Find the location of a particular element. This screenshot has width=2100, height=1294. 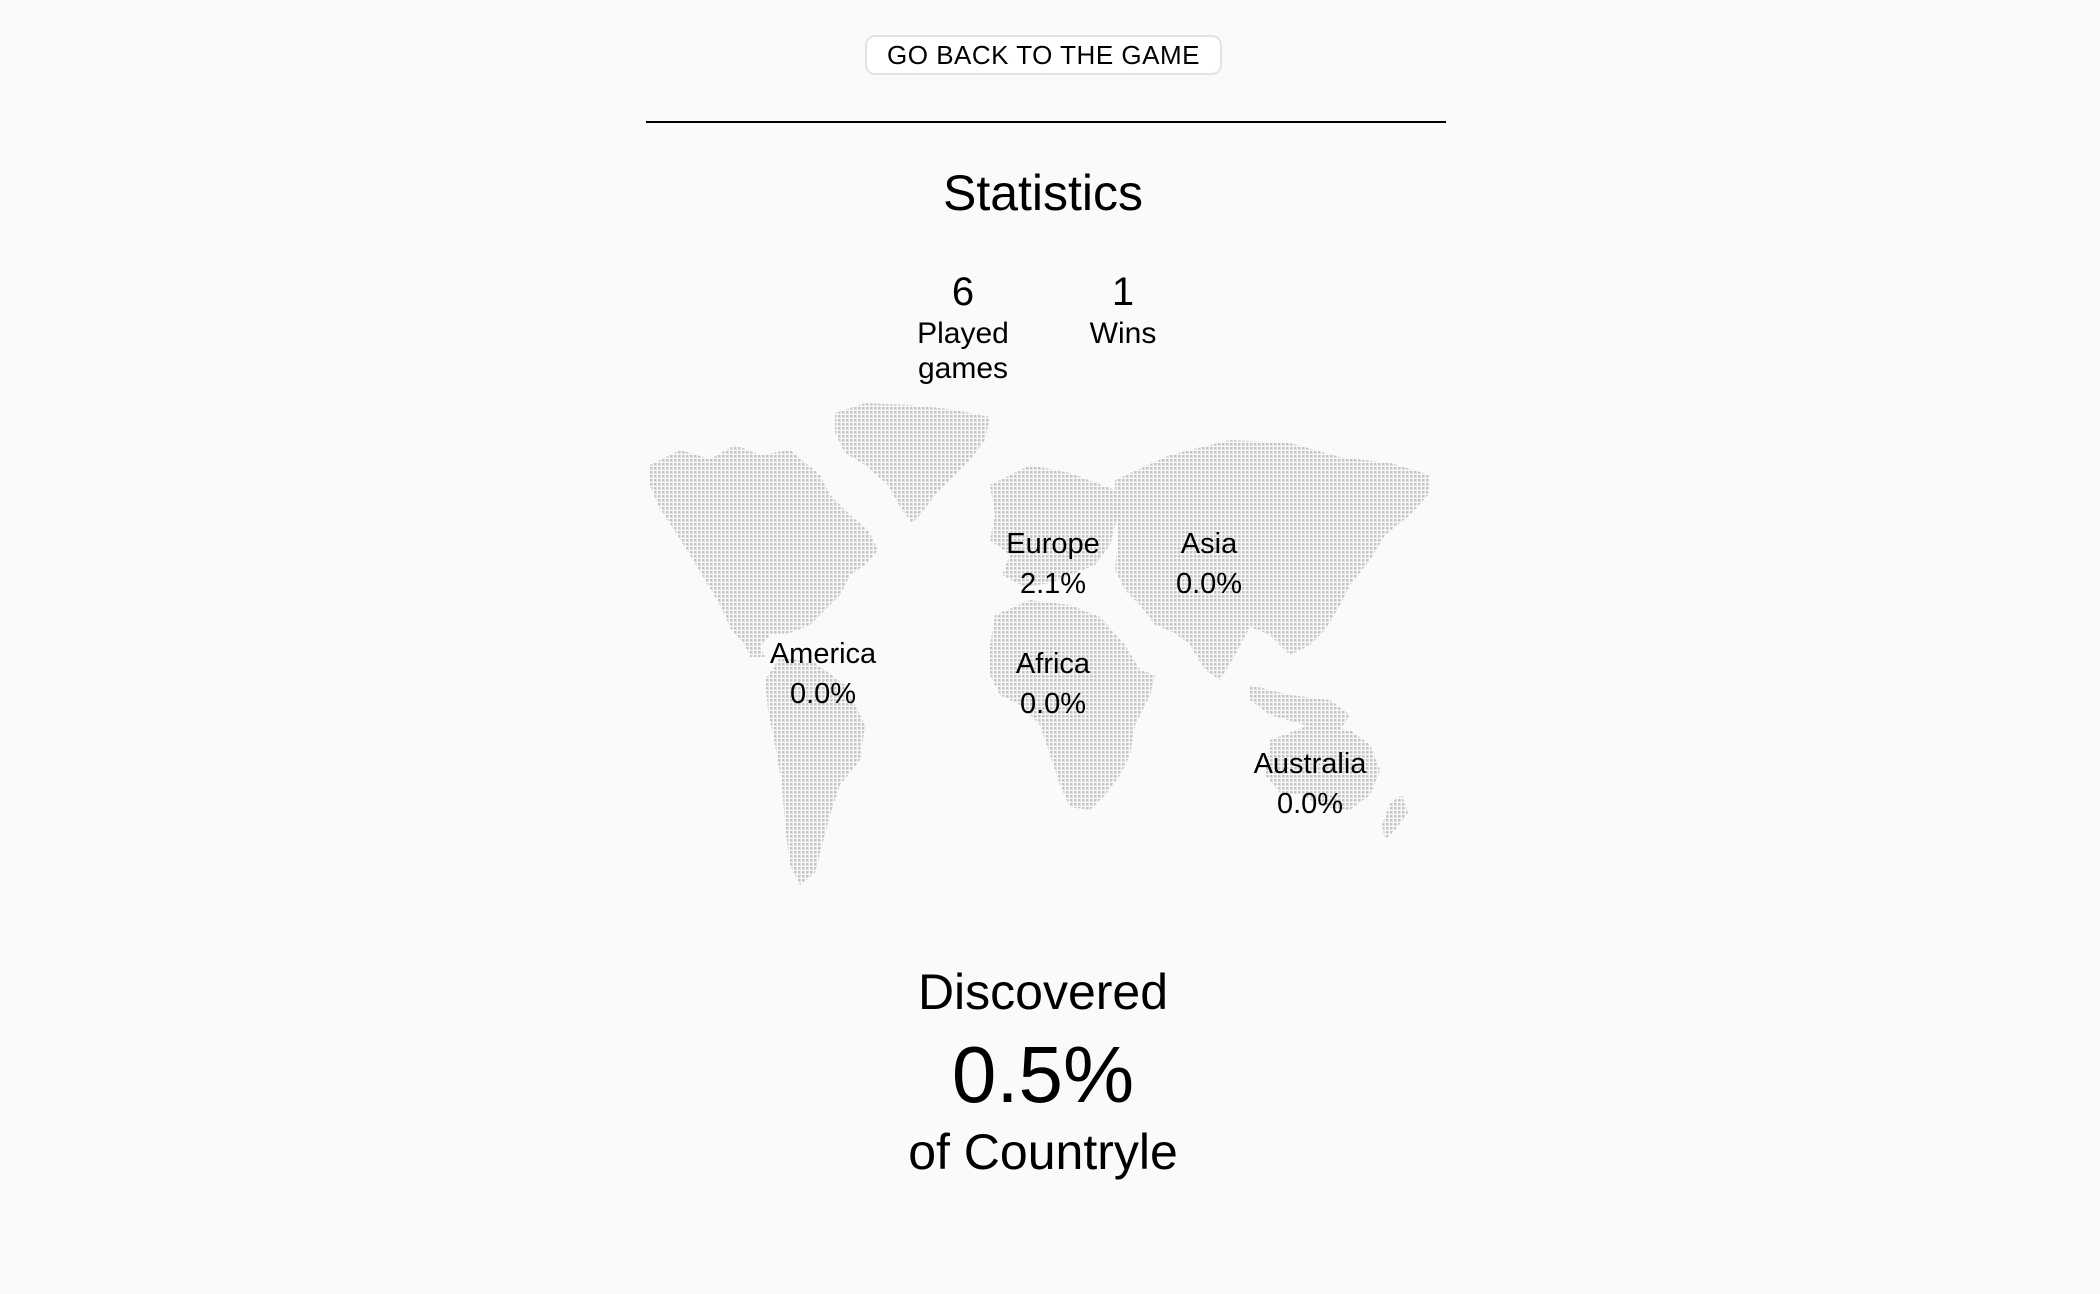

southeast-asia-shape is located at coordinates (1300, 707).